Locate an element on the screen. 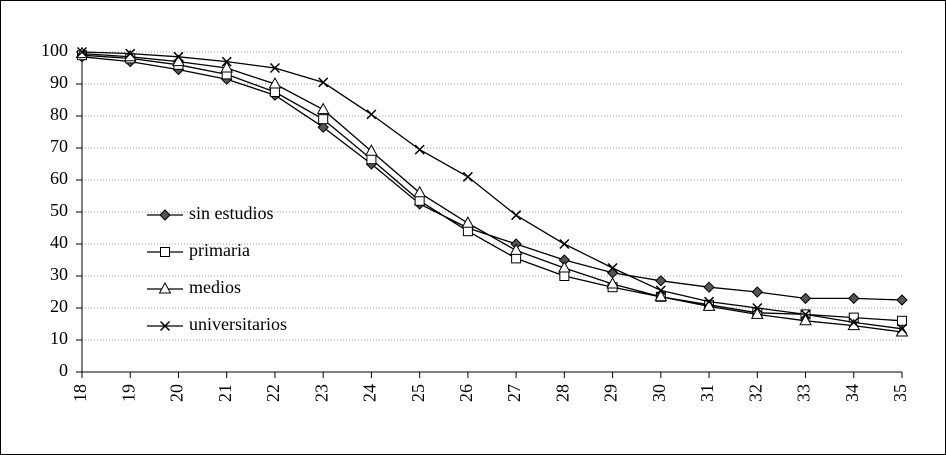 This screenshot has width=946, height=455. x-tick-label: 25 is located at coordinates (418, 393).